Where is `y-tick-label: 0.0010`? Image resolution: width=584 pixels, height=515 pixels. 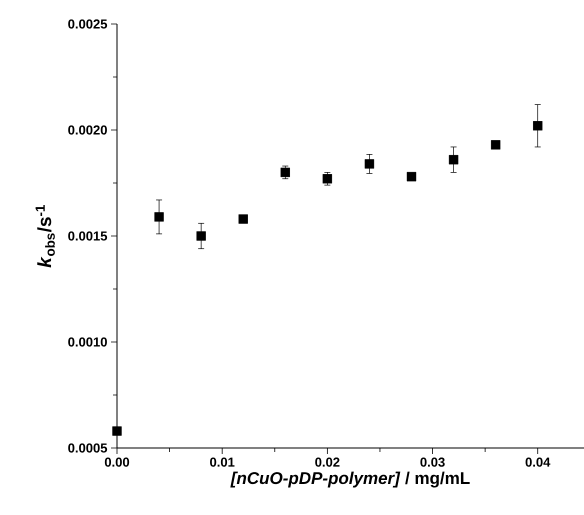 y-tick-label: 0.0010 is located at coordinates (87, 342).